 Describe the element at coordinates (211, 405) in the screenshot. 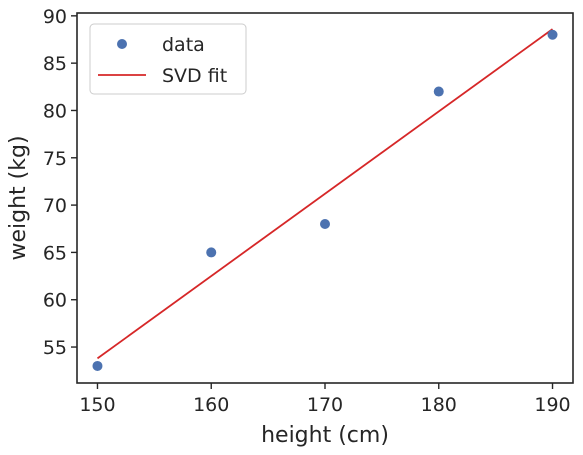

I see `x-tick-label: 160` at that location.